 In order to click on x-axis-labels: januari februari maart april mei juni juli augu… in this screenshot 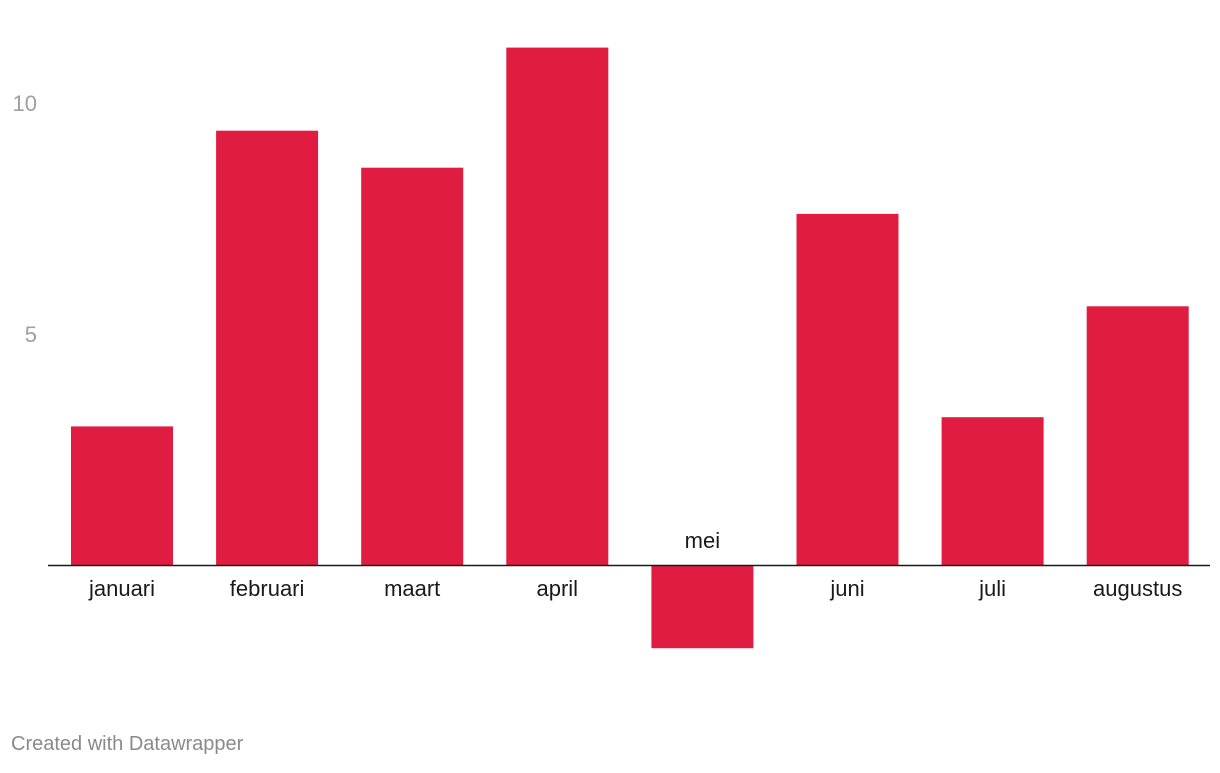, I will do `click(635, 564)`.